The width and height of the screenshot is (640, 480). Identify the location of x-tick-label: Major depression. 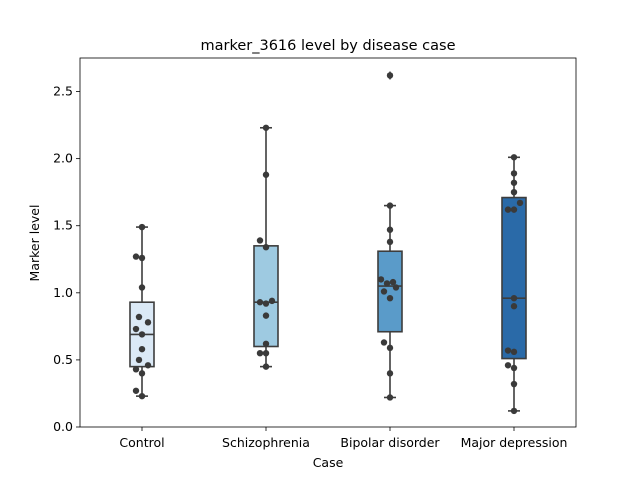
(514, 442).